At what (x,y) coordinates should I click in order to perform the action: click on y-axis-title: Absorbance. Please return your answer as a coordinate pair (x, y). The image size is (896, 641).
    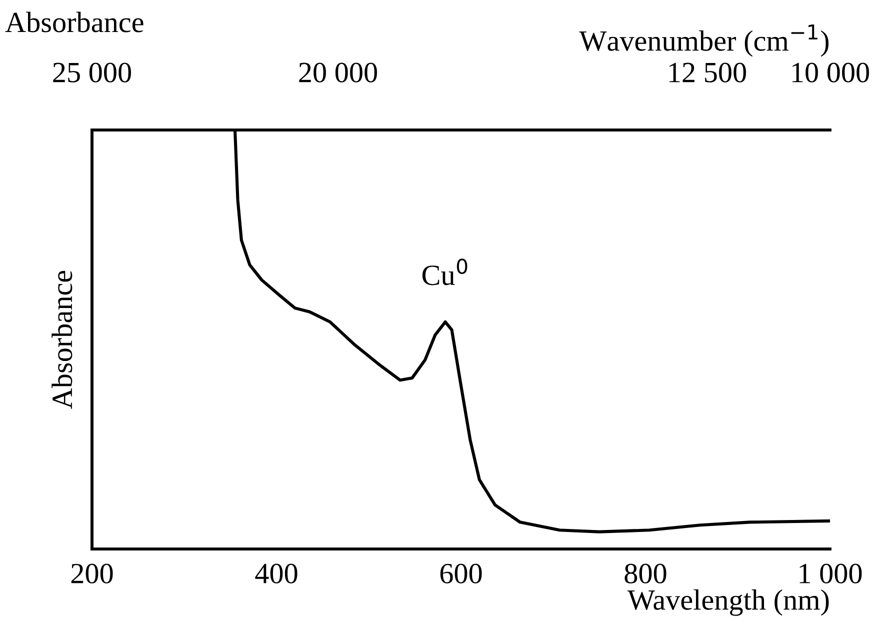
    Looking at the image, I should click on (62, 339).